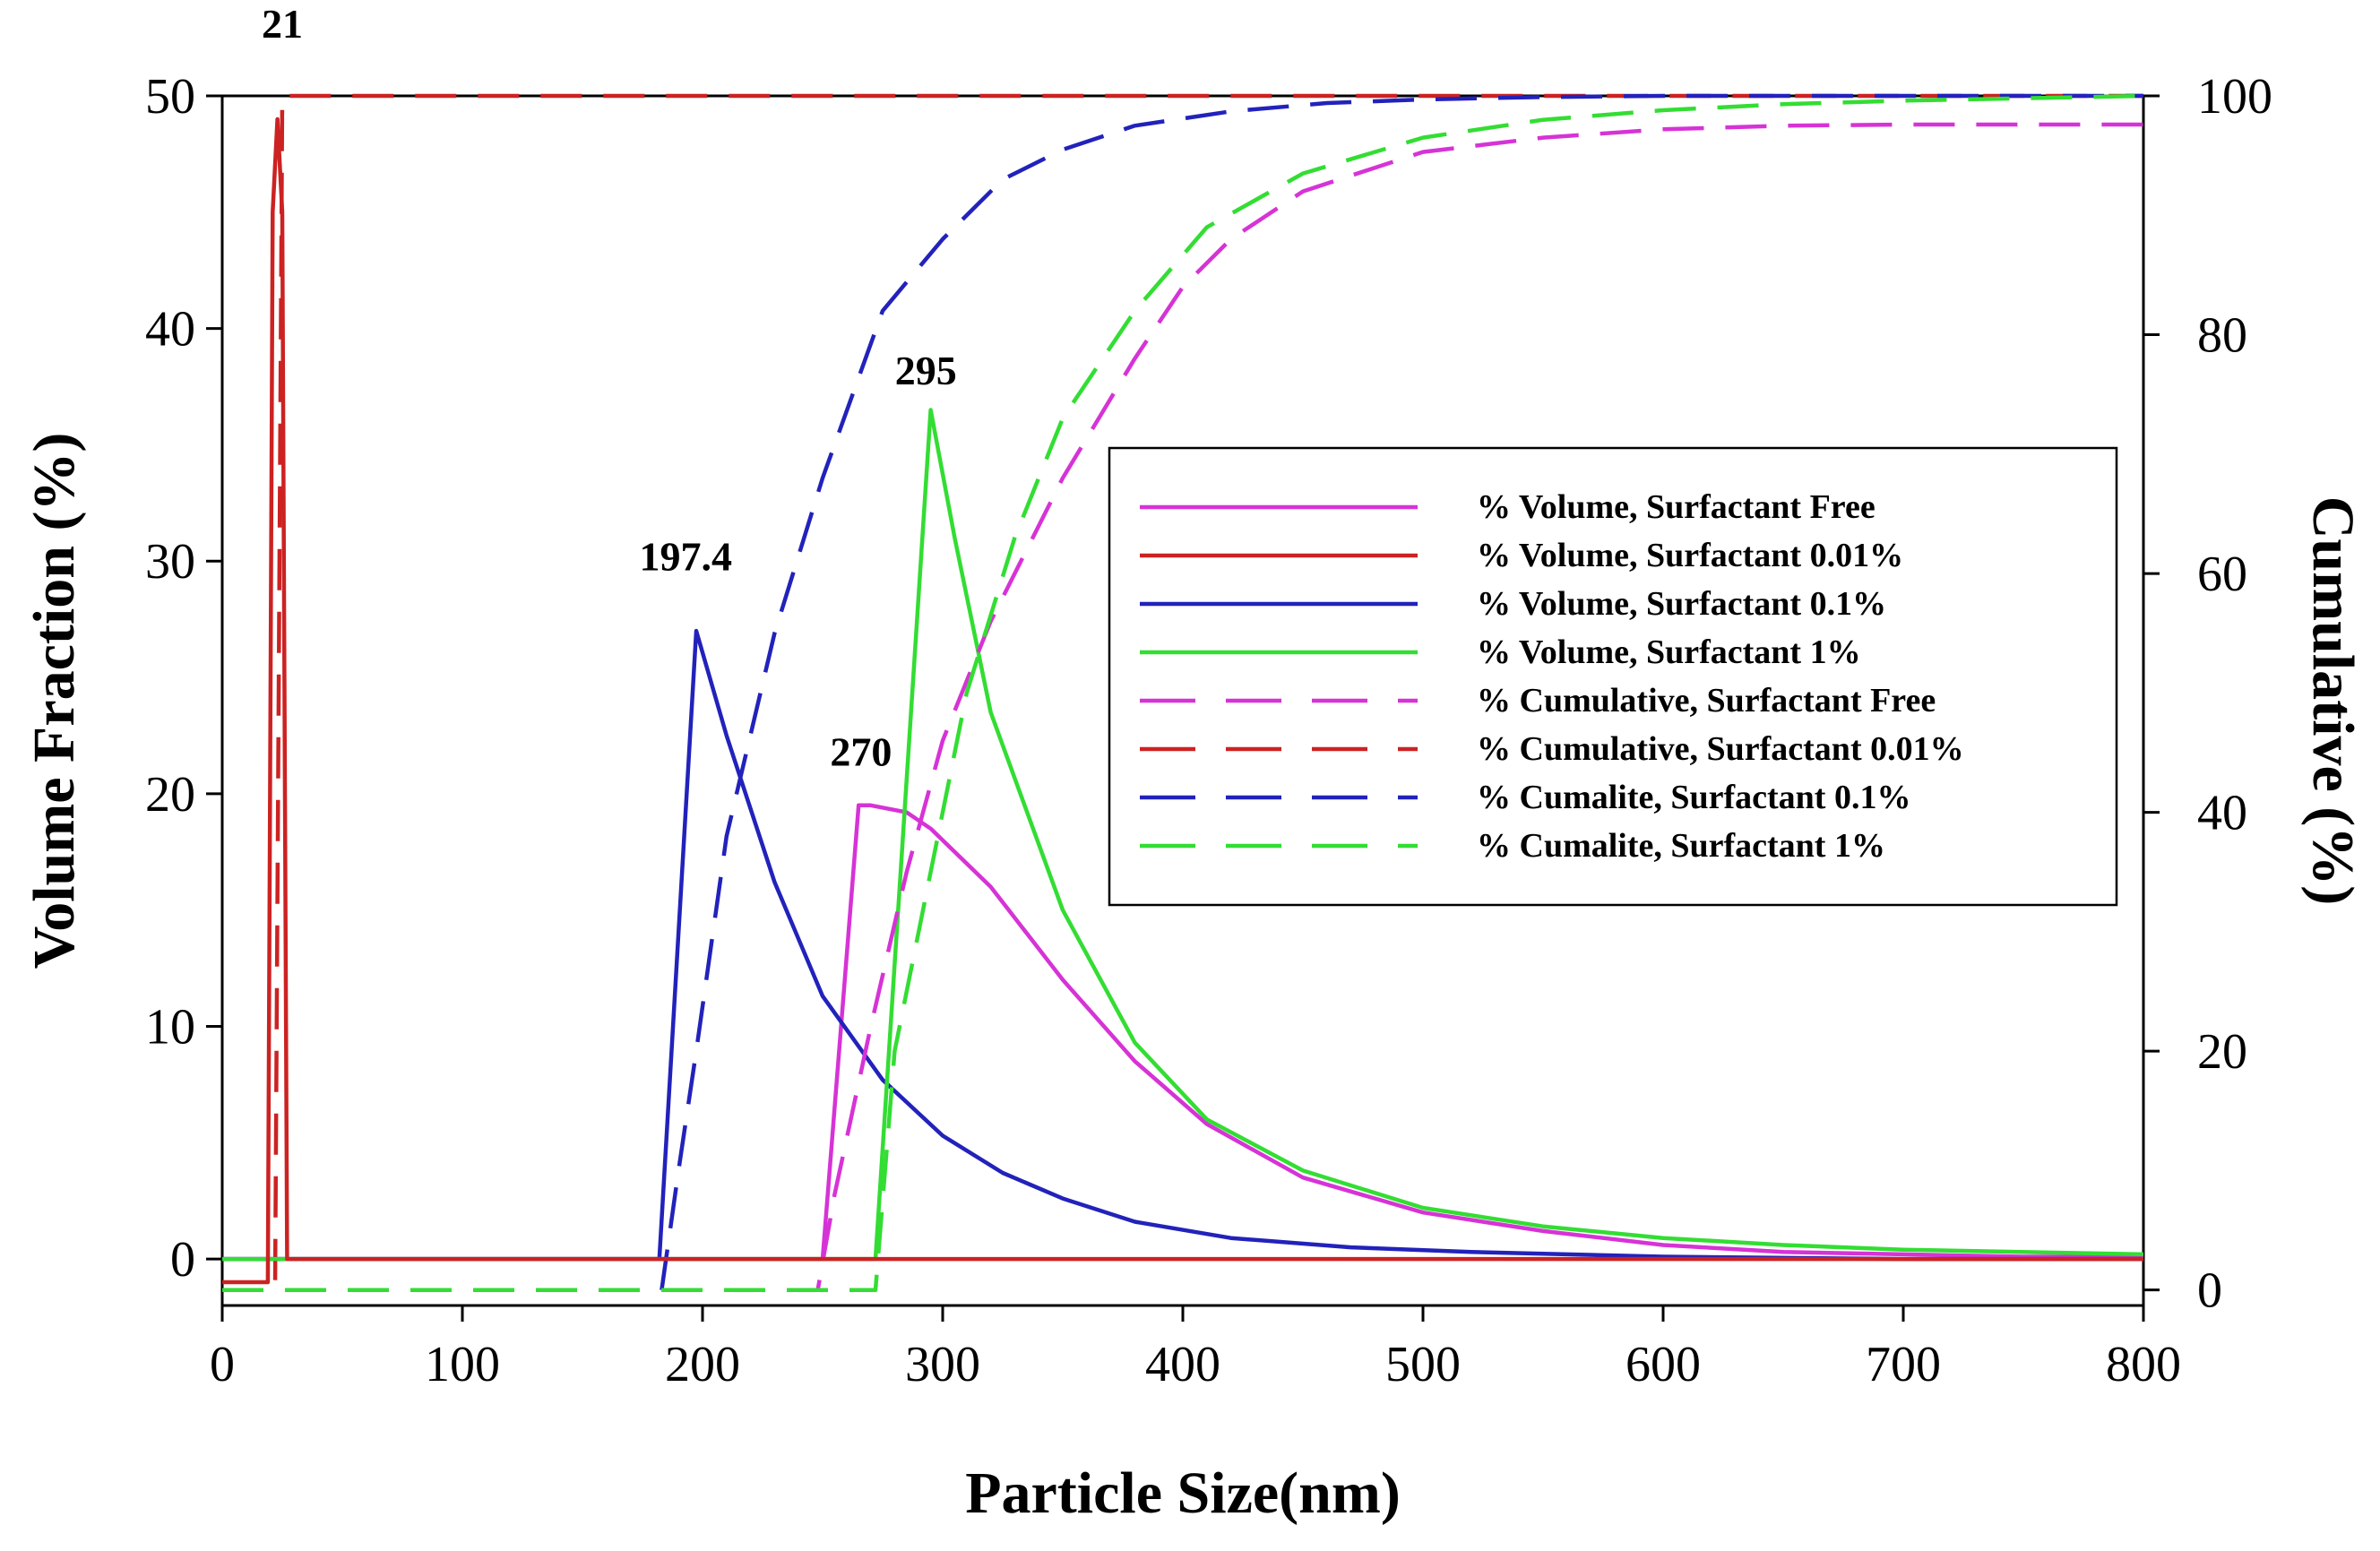  What do you see at coordinates (1693, 797) in the screenshot?
I see `legend-label: % Cumalite, Surfactant 0.1%` at bounding box center [1693, 797].